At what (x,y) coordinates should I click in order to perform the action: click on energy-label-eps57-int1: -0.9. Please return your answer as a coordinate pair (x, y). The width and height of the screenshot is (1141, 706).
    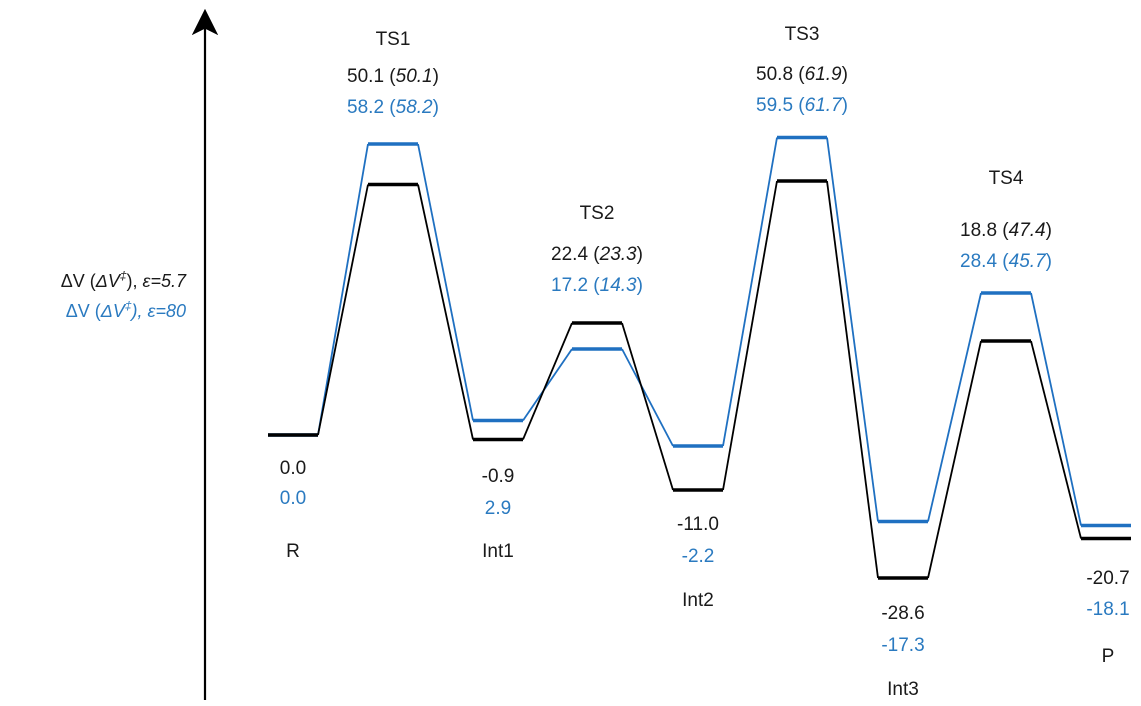
    Looking at the image, I should click on (498, 476).